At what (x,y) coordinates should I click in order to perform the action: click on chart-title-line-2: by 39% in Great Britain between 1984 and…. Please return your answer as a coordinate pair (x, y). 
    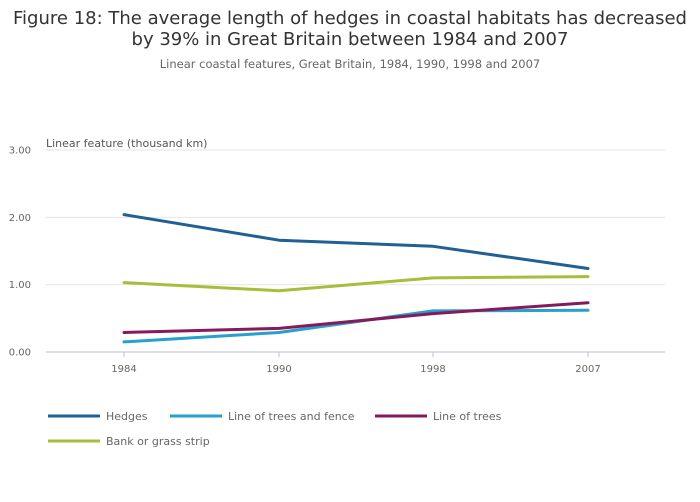
    Looking at the image, I should click on (350, 39).